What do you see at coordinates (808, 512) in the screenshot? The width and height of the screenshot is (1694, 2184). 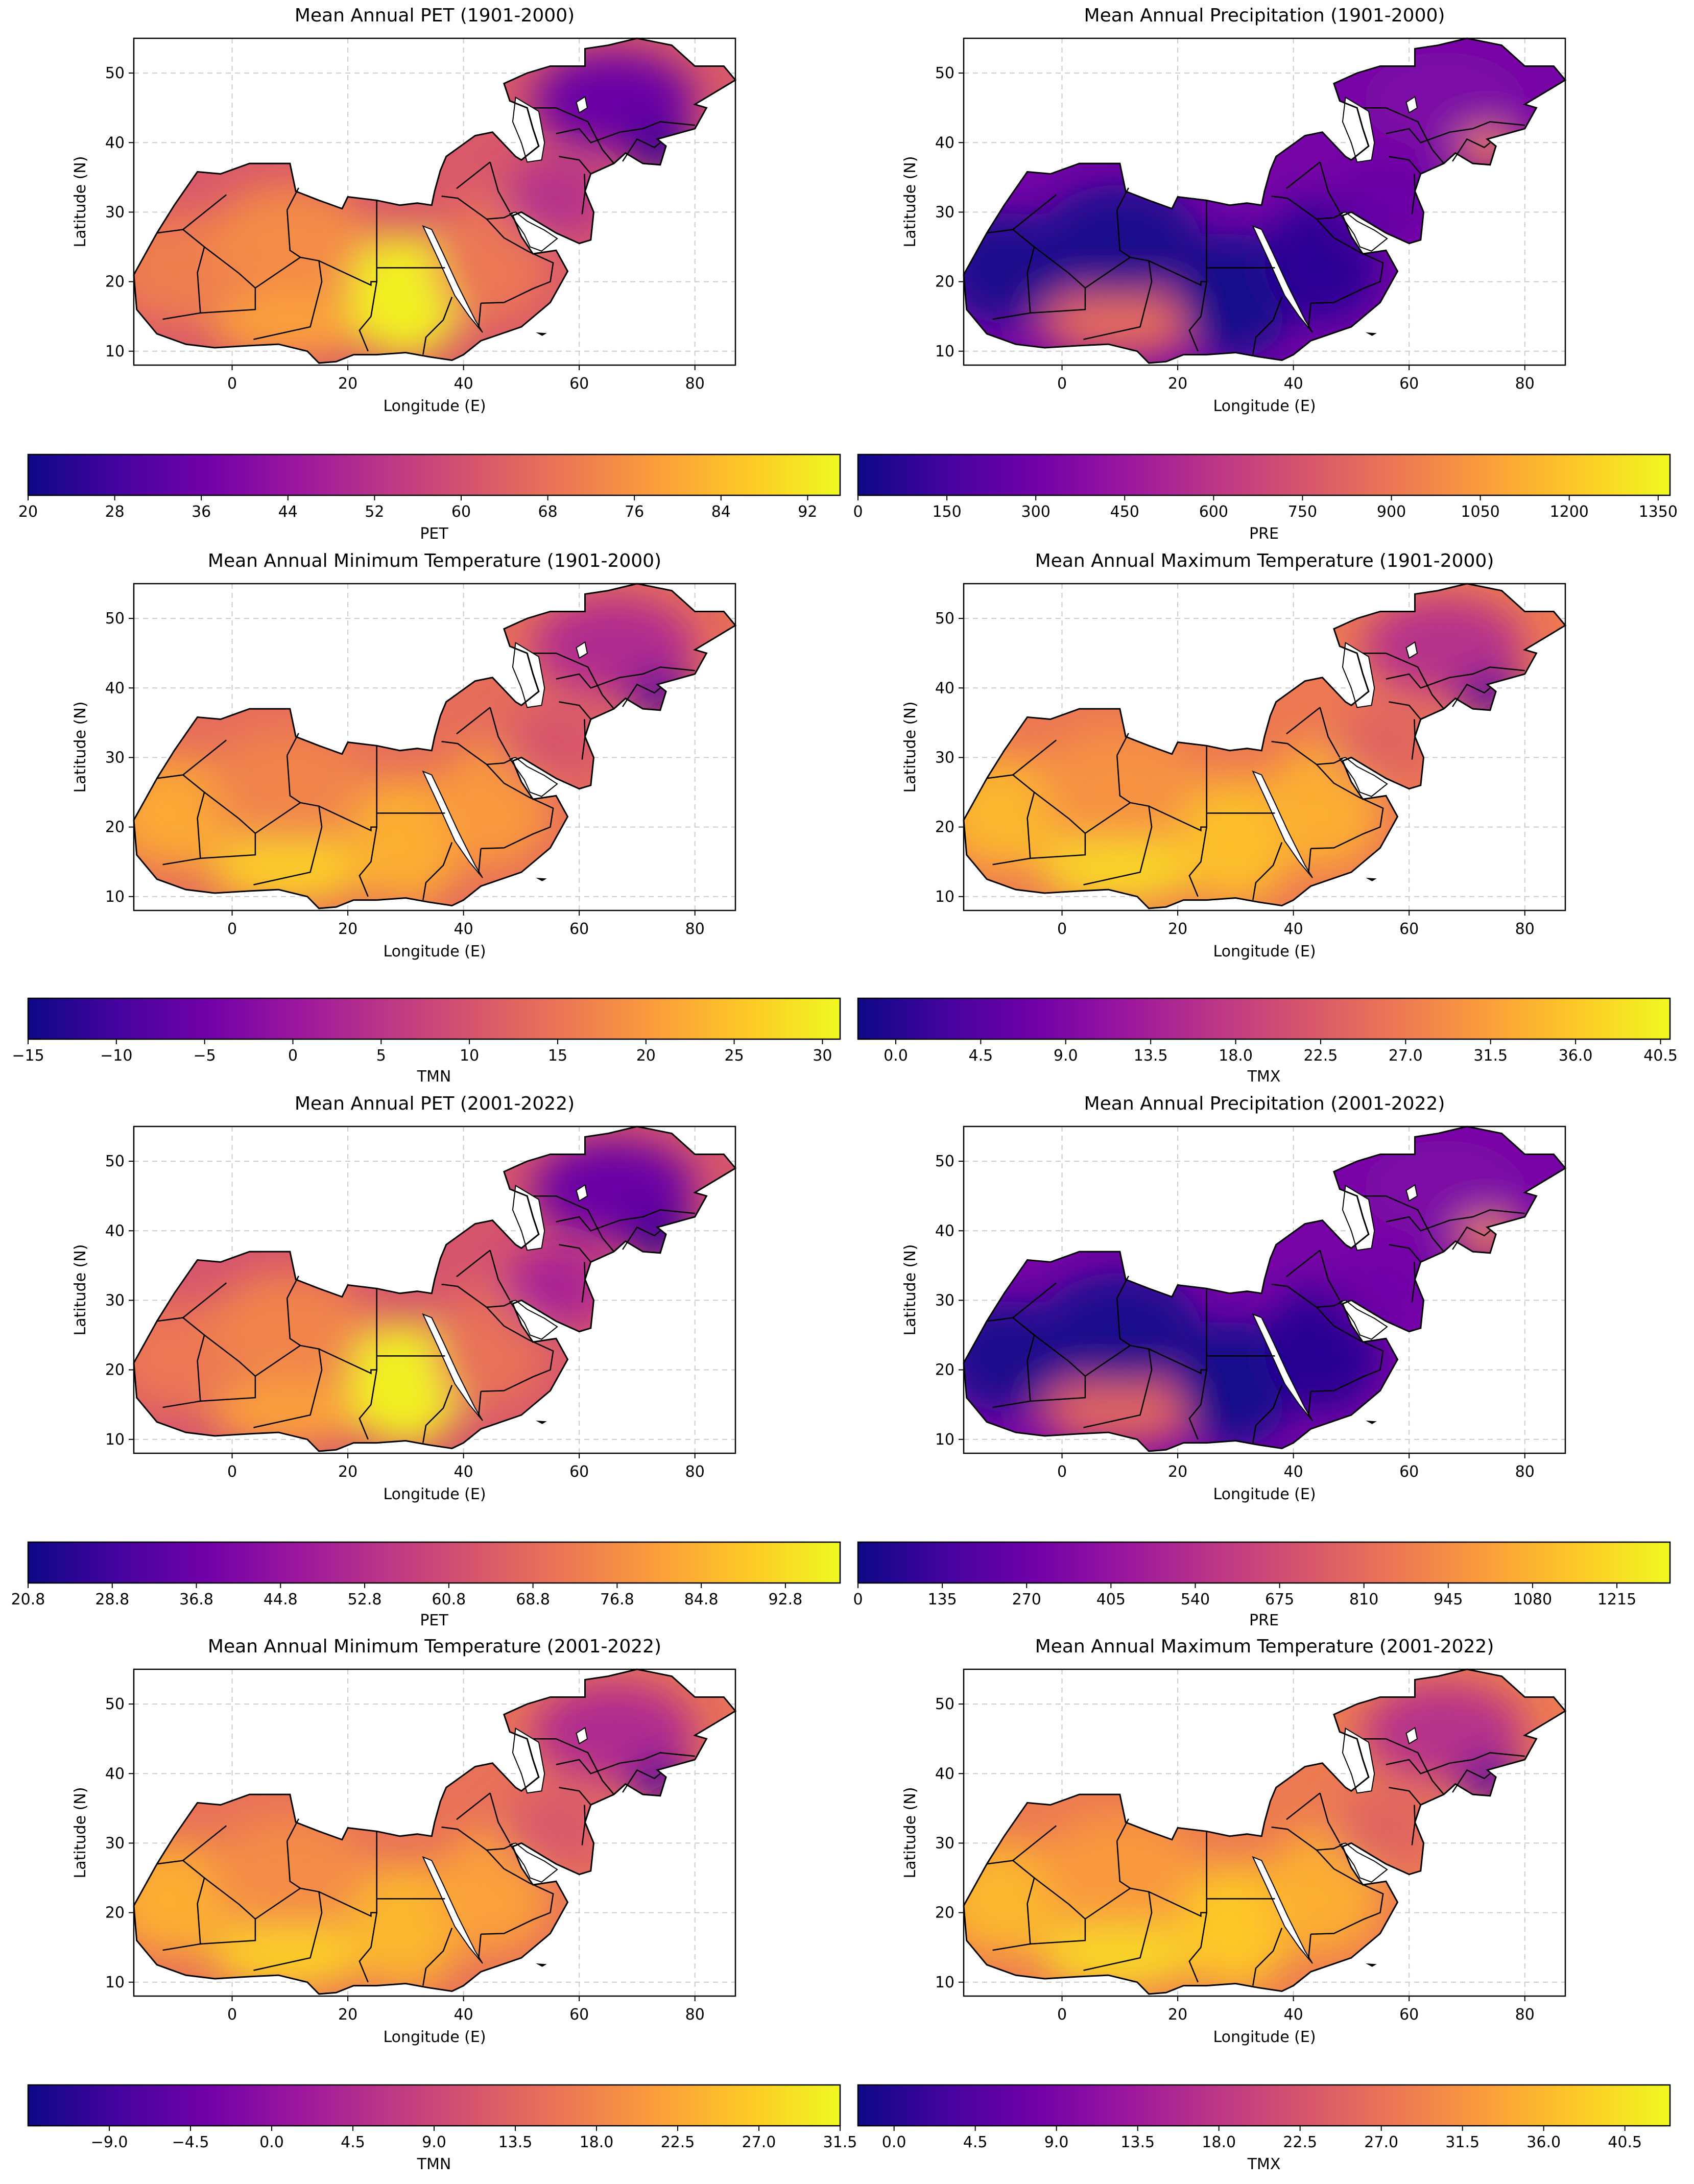 I see `colorbar-tick-label: 92` at bounding box center [808, 512].